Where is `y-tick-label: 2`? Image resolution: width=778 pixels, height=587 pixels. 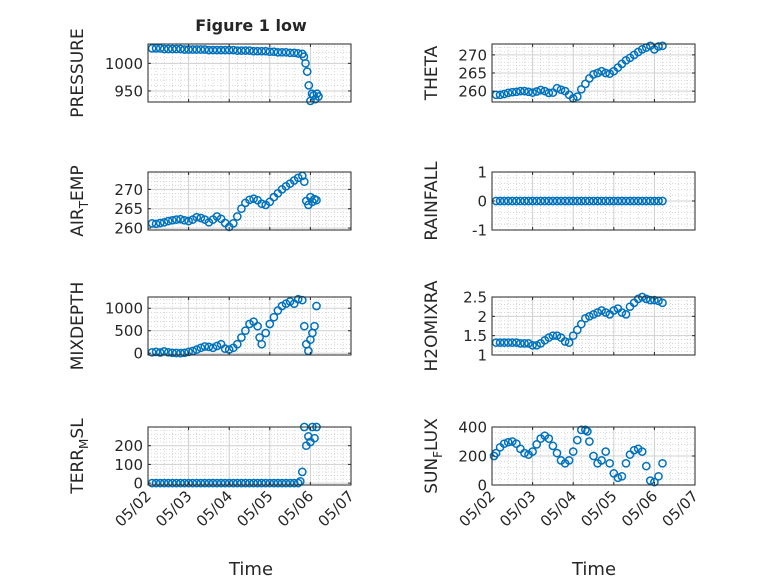 y-tick-label: 2 is located at coordinates (482, 317).